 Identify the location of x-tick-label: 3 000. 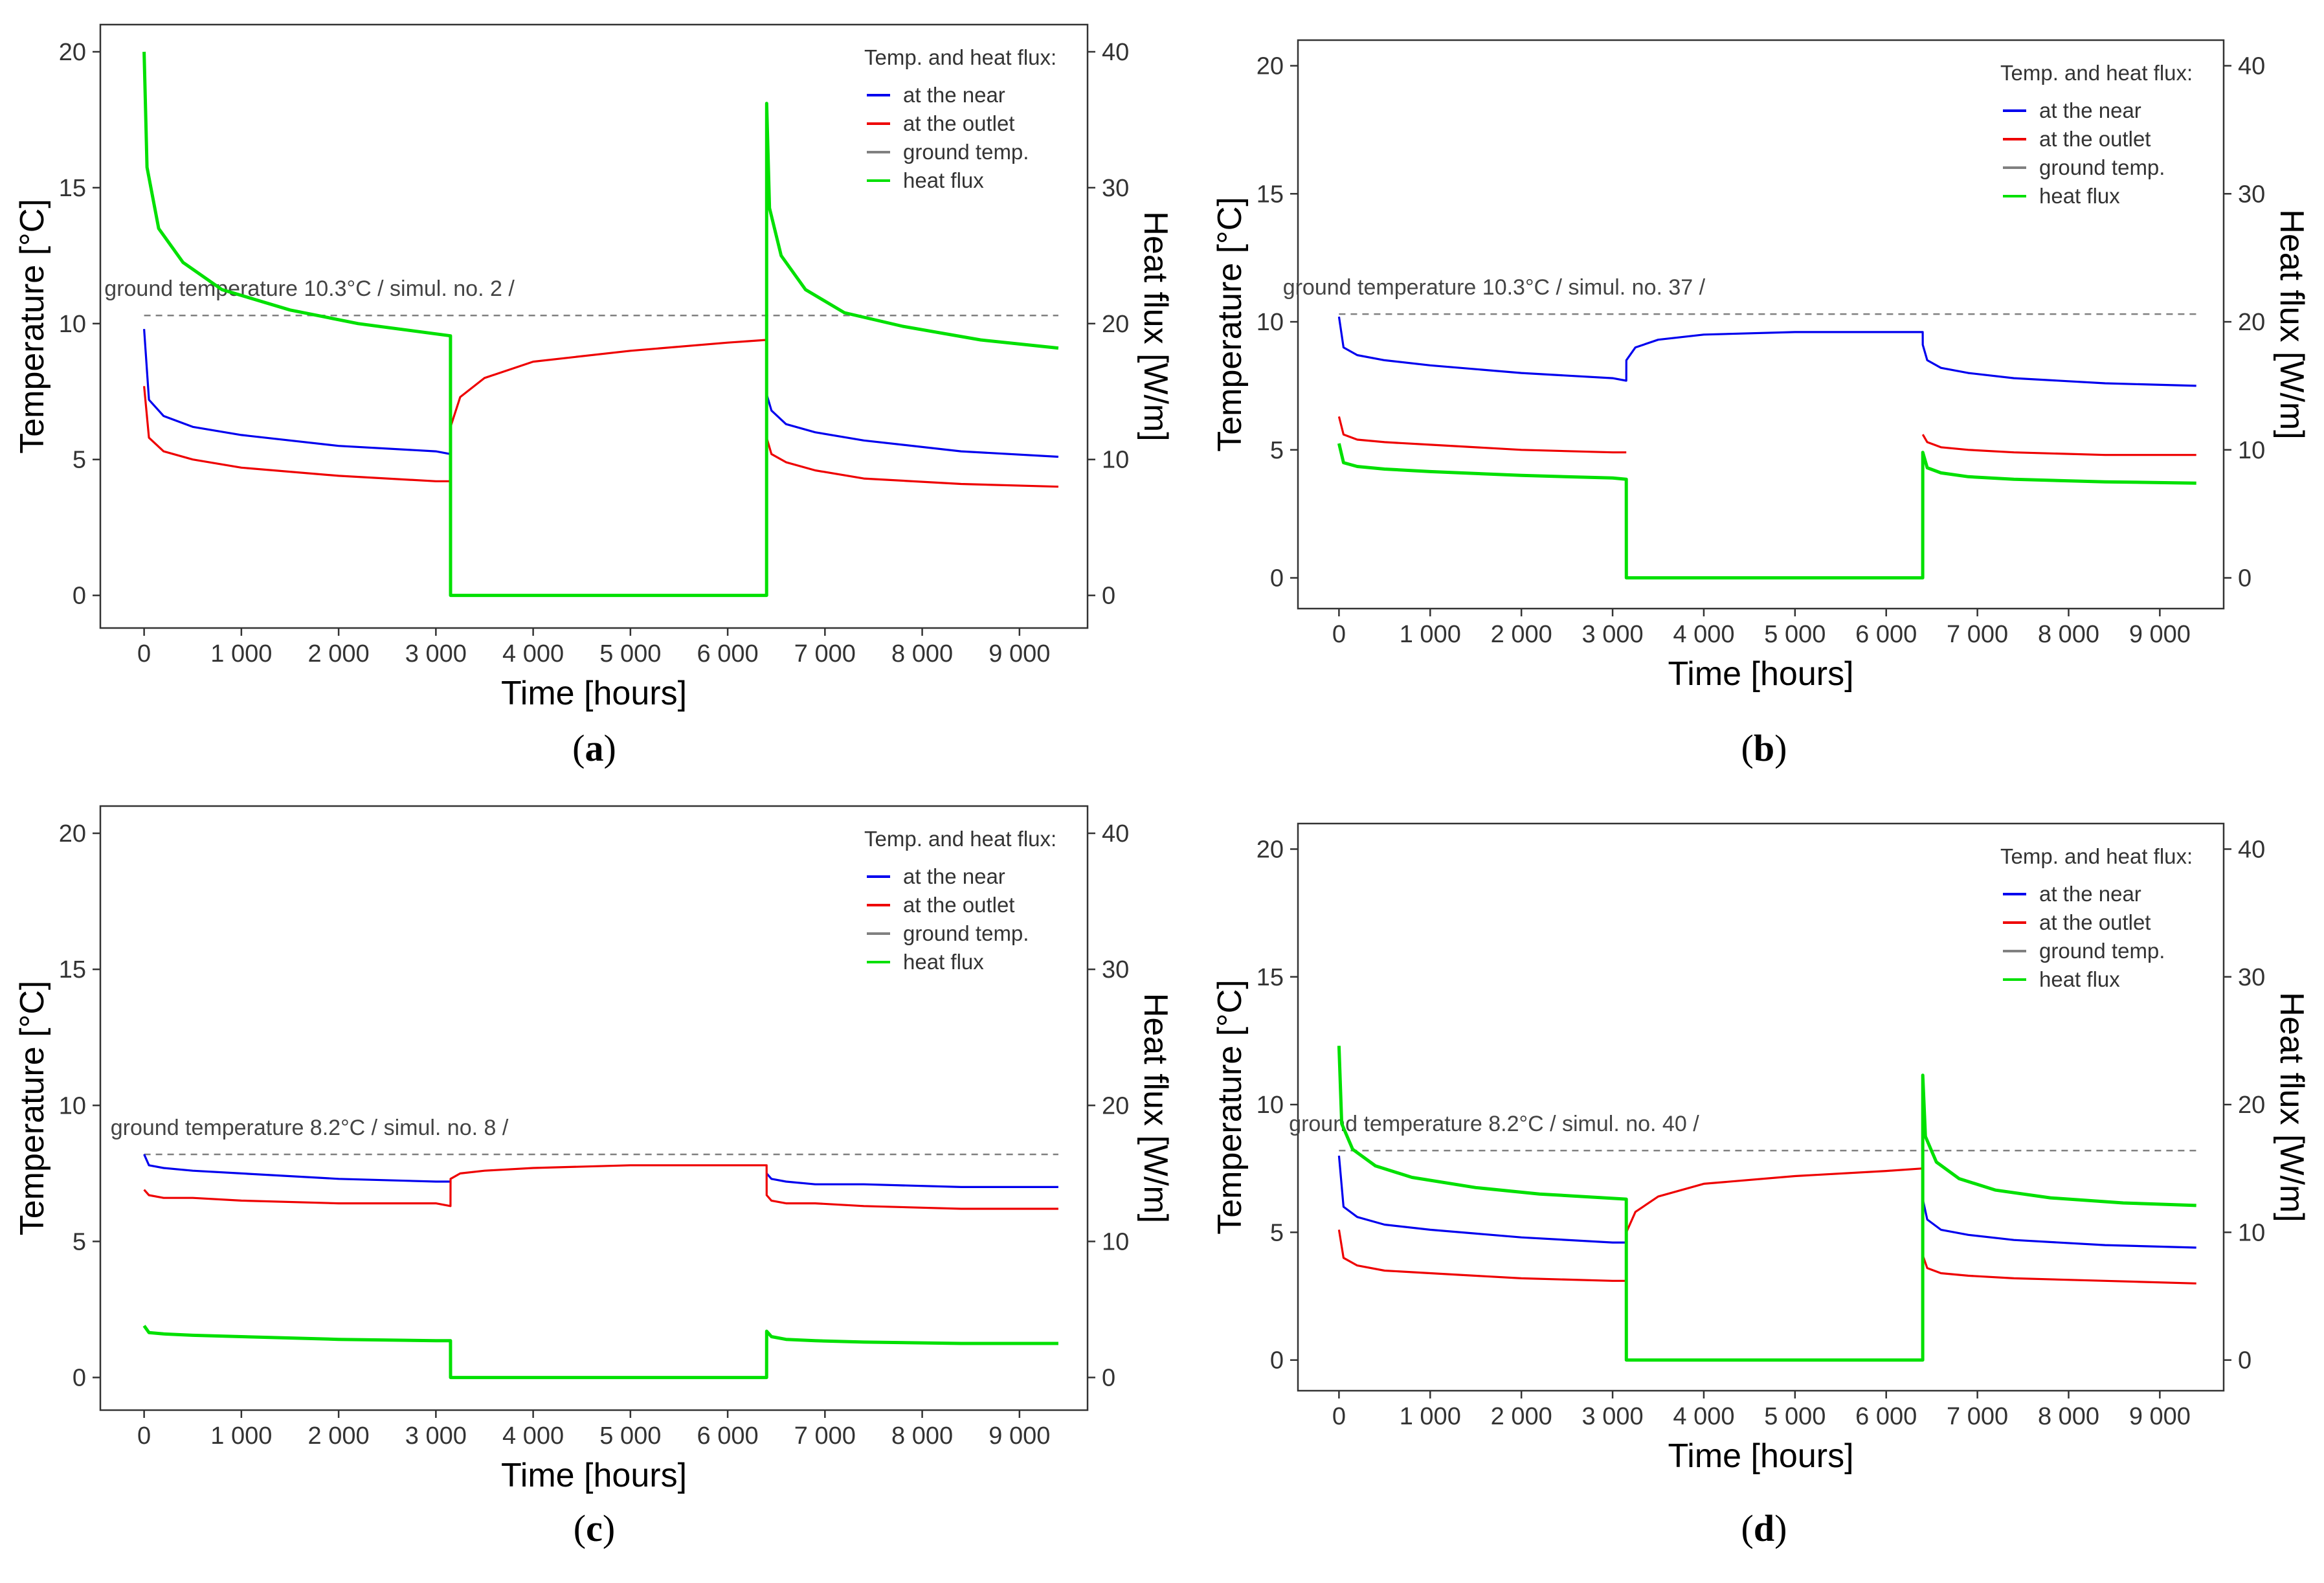
(1613, 1416).